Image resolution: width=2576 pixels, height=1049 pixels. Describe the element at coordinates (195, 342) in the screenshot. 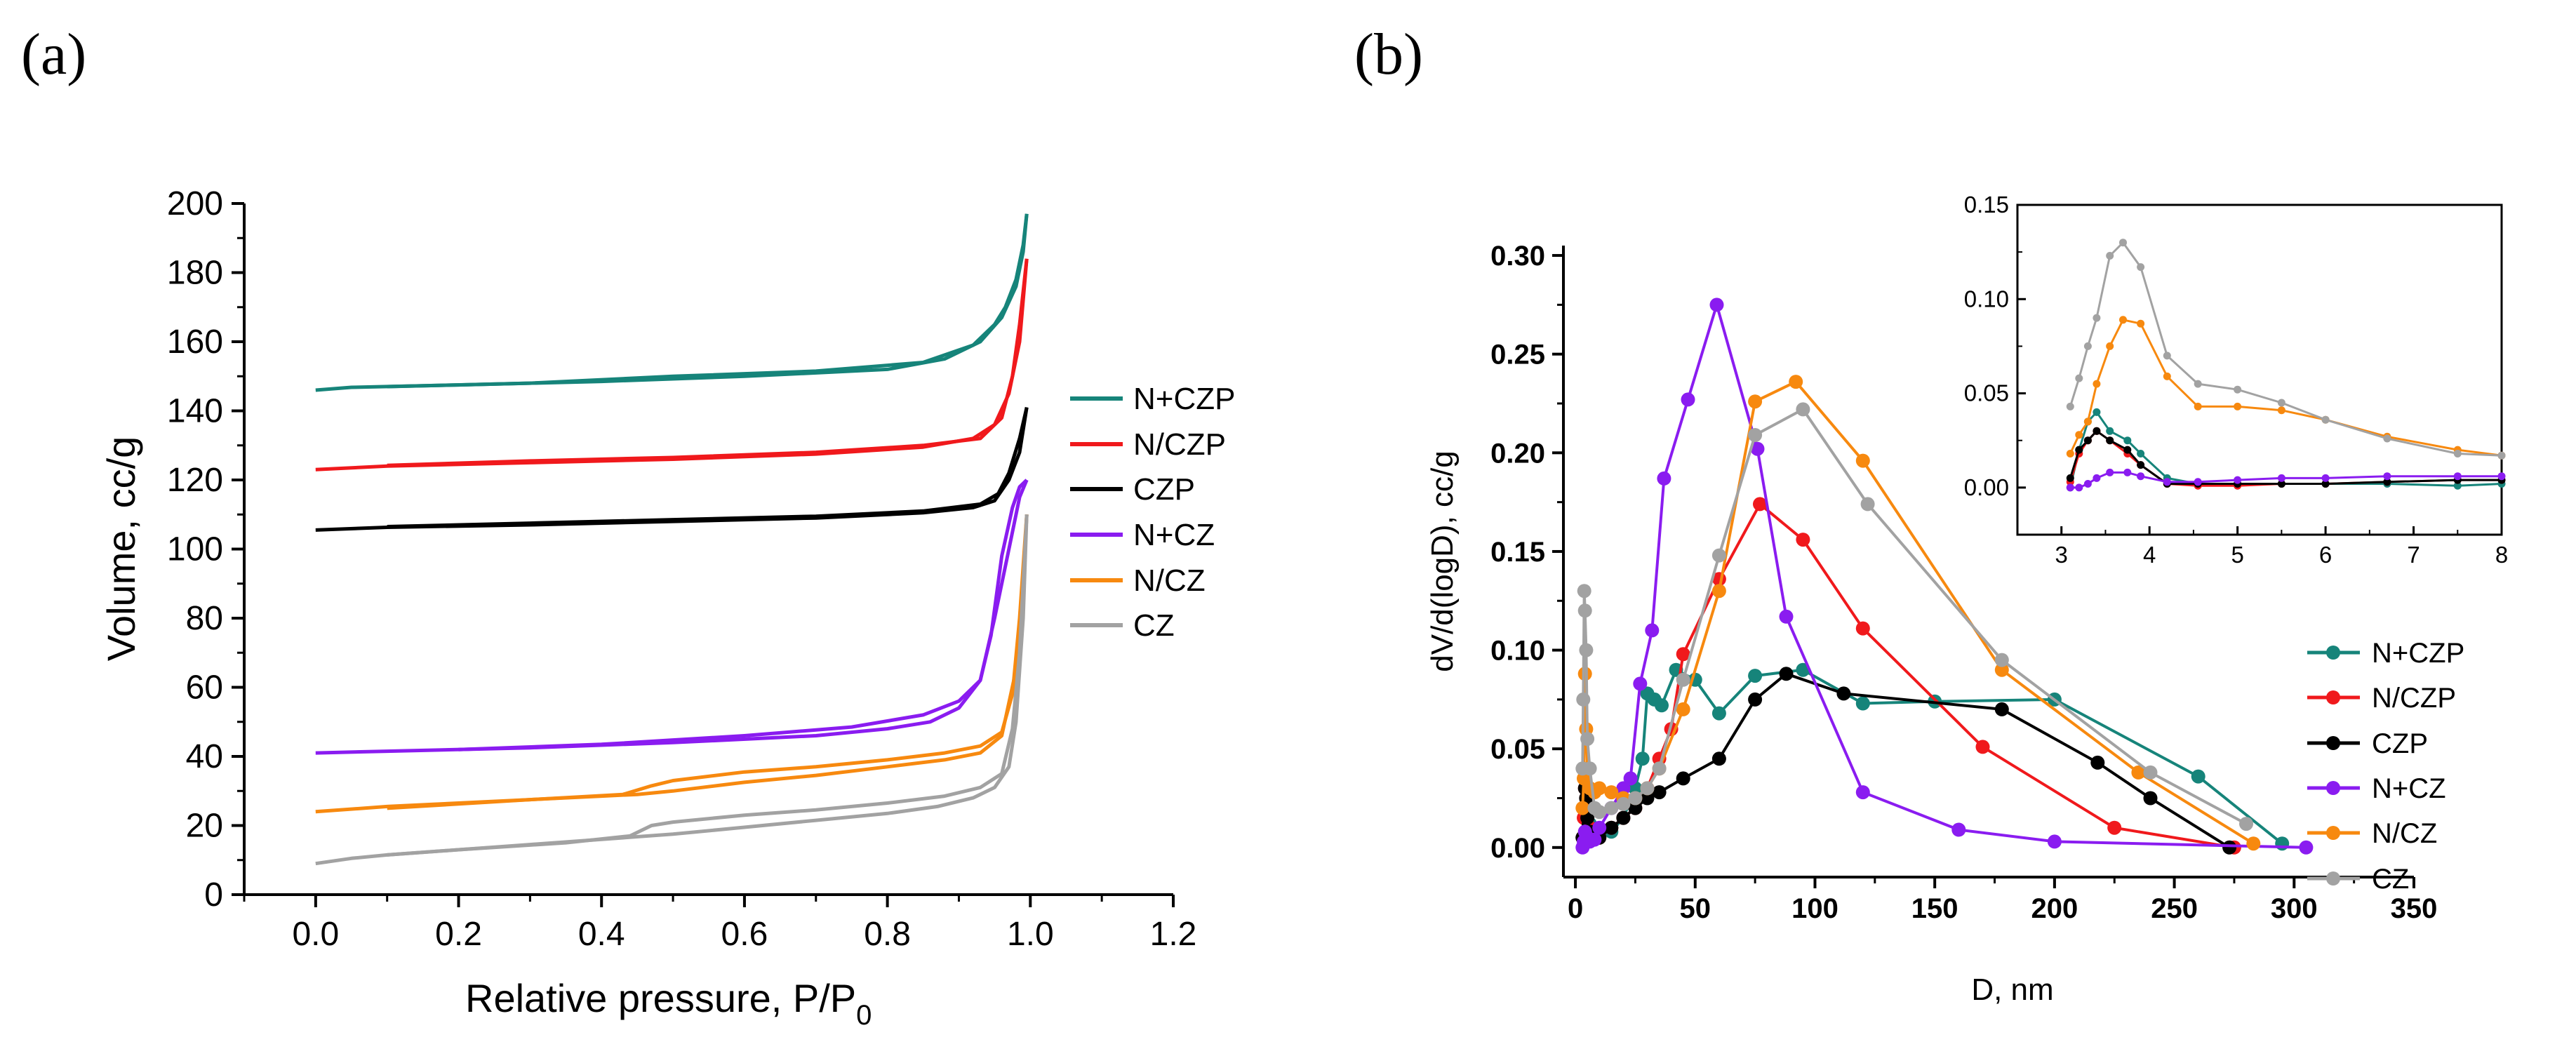

I see `chart-a-ytick-label: 160` at that location.